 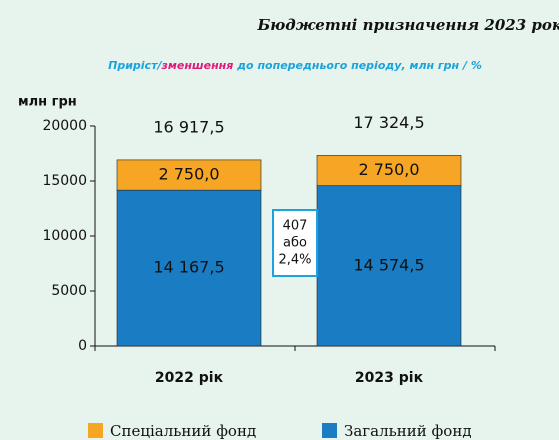 I want to click on legend-label: Спеціальний фонд, so click(x=183, y=431).